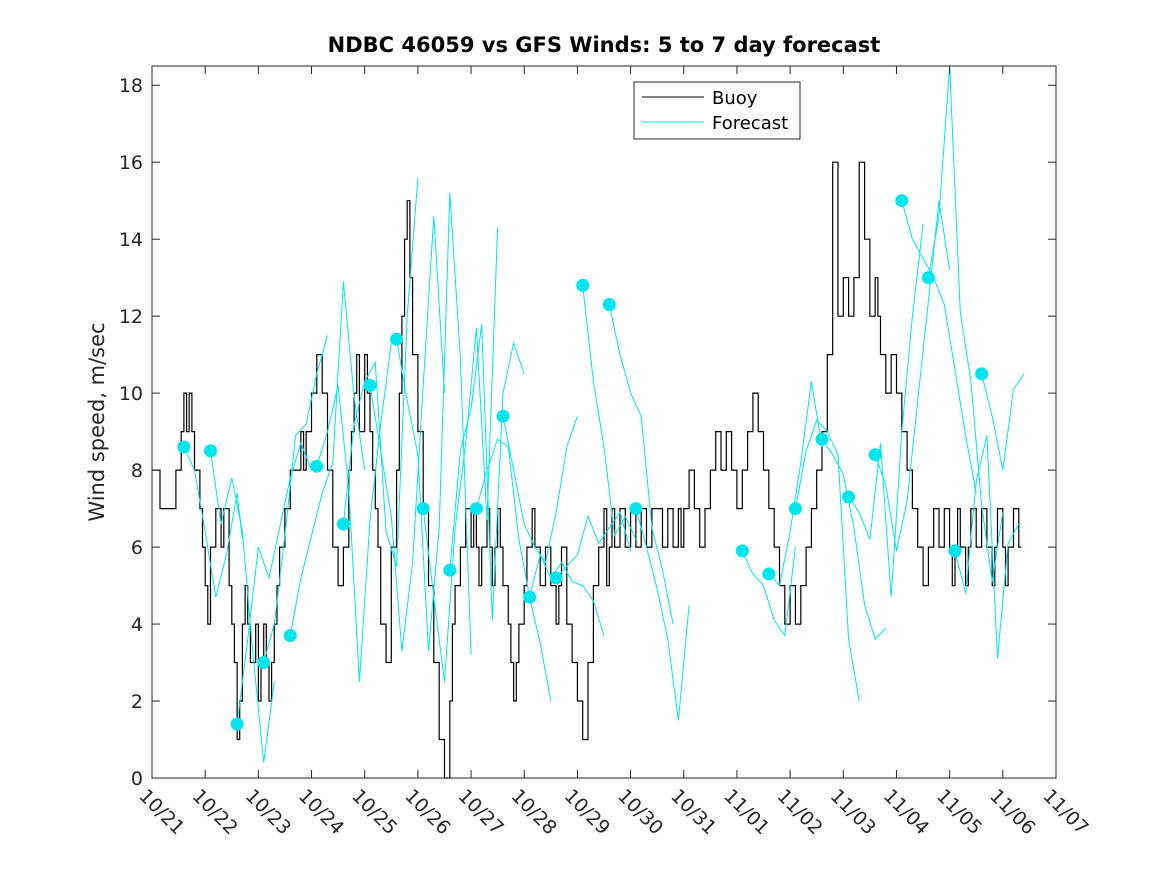  I want to click on y-tick-label: 16, so click(131, 163).